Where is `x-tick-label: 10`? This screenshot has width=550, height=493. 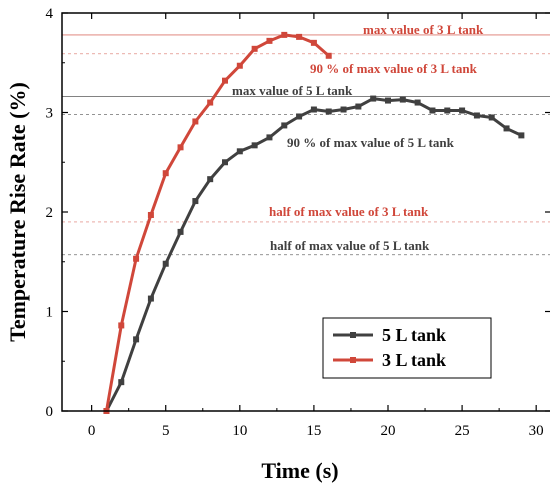 x-tick-label: 10 is located at coordinates (239, 431).